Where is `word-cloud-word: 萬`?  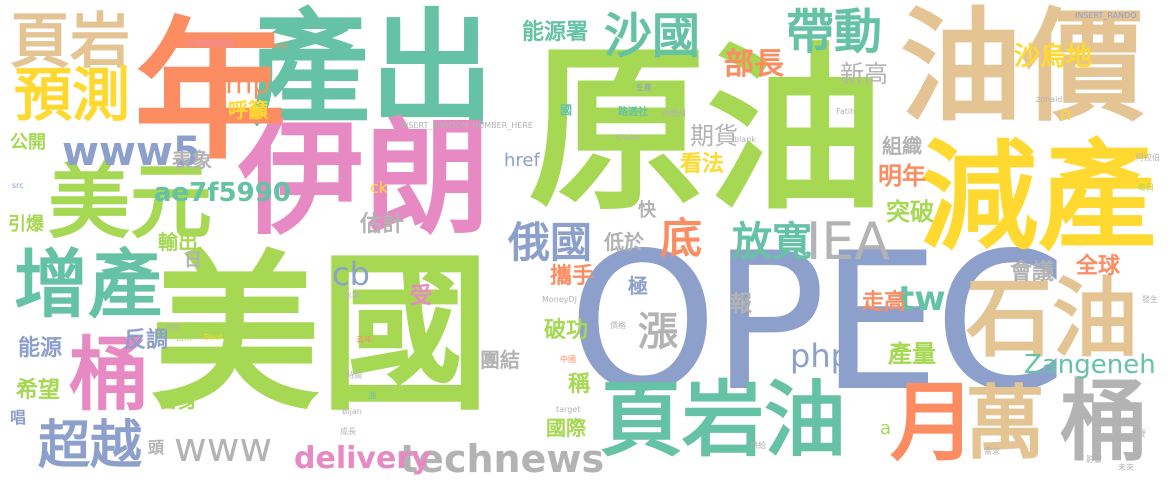 word-cloud-word: 萬 is located at coordinates (1005, 423).